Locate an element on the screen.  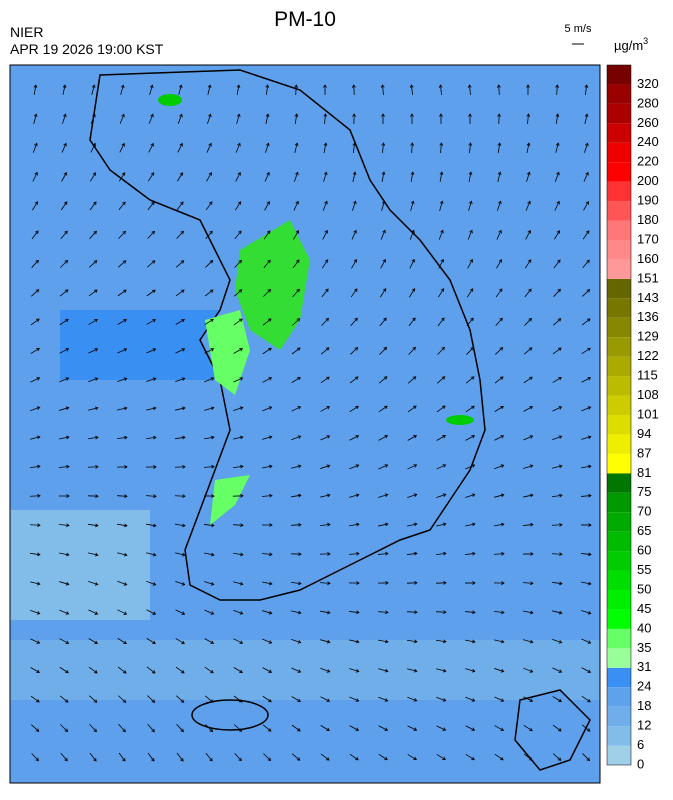
colorbar-tick-label: 87 is located at coordinates (644, 452).